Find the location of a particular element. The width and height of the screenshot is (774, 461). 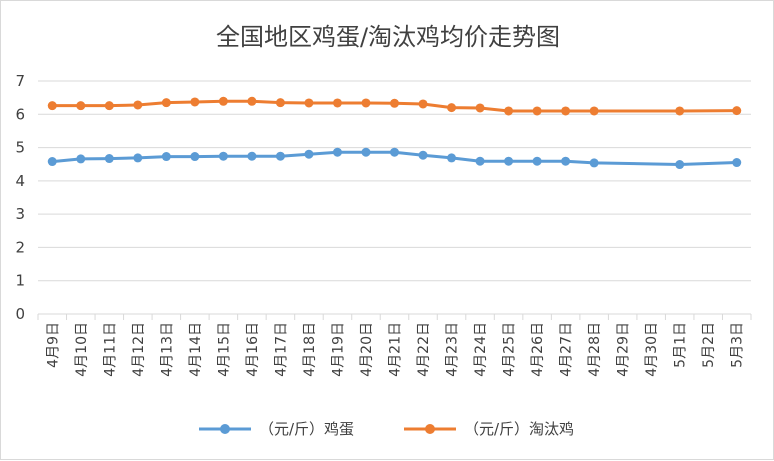

legend: （元/斤）鸡蛋 （元/斤）淘汰鸡 is located at coordinates (386, 429).